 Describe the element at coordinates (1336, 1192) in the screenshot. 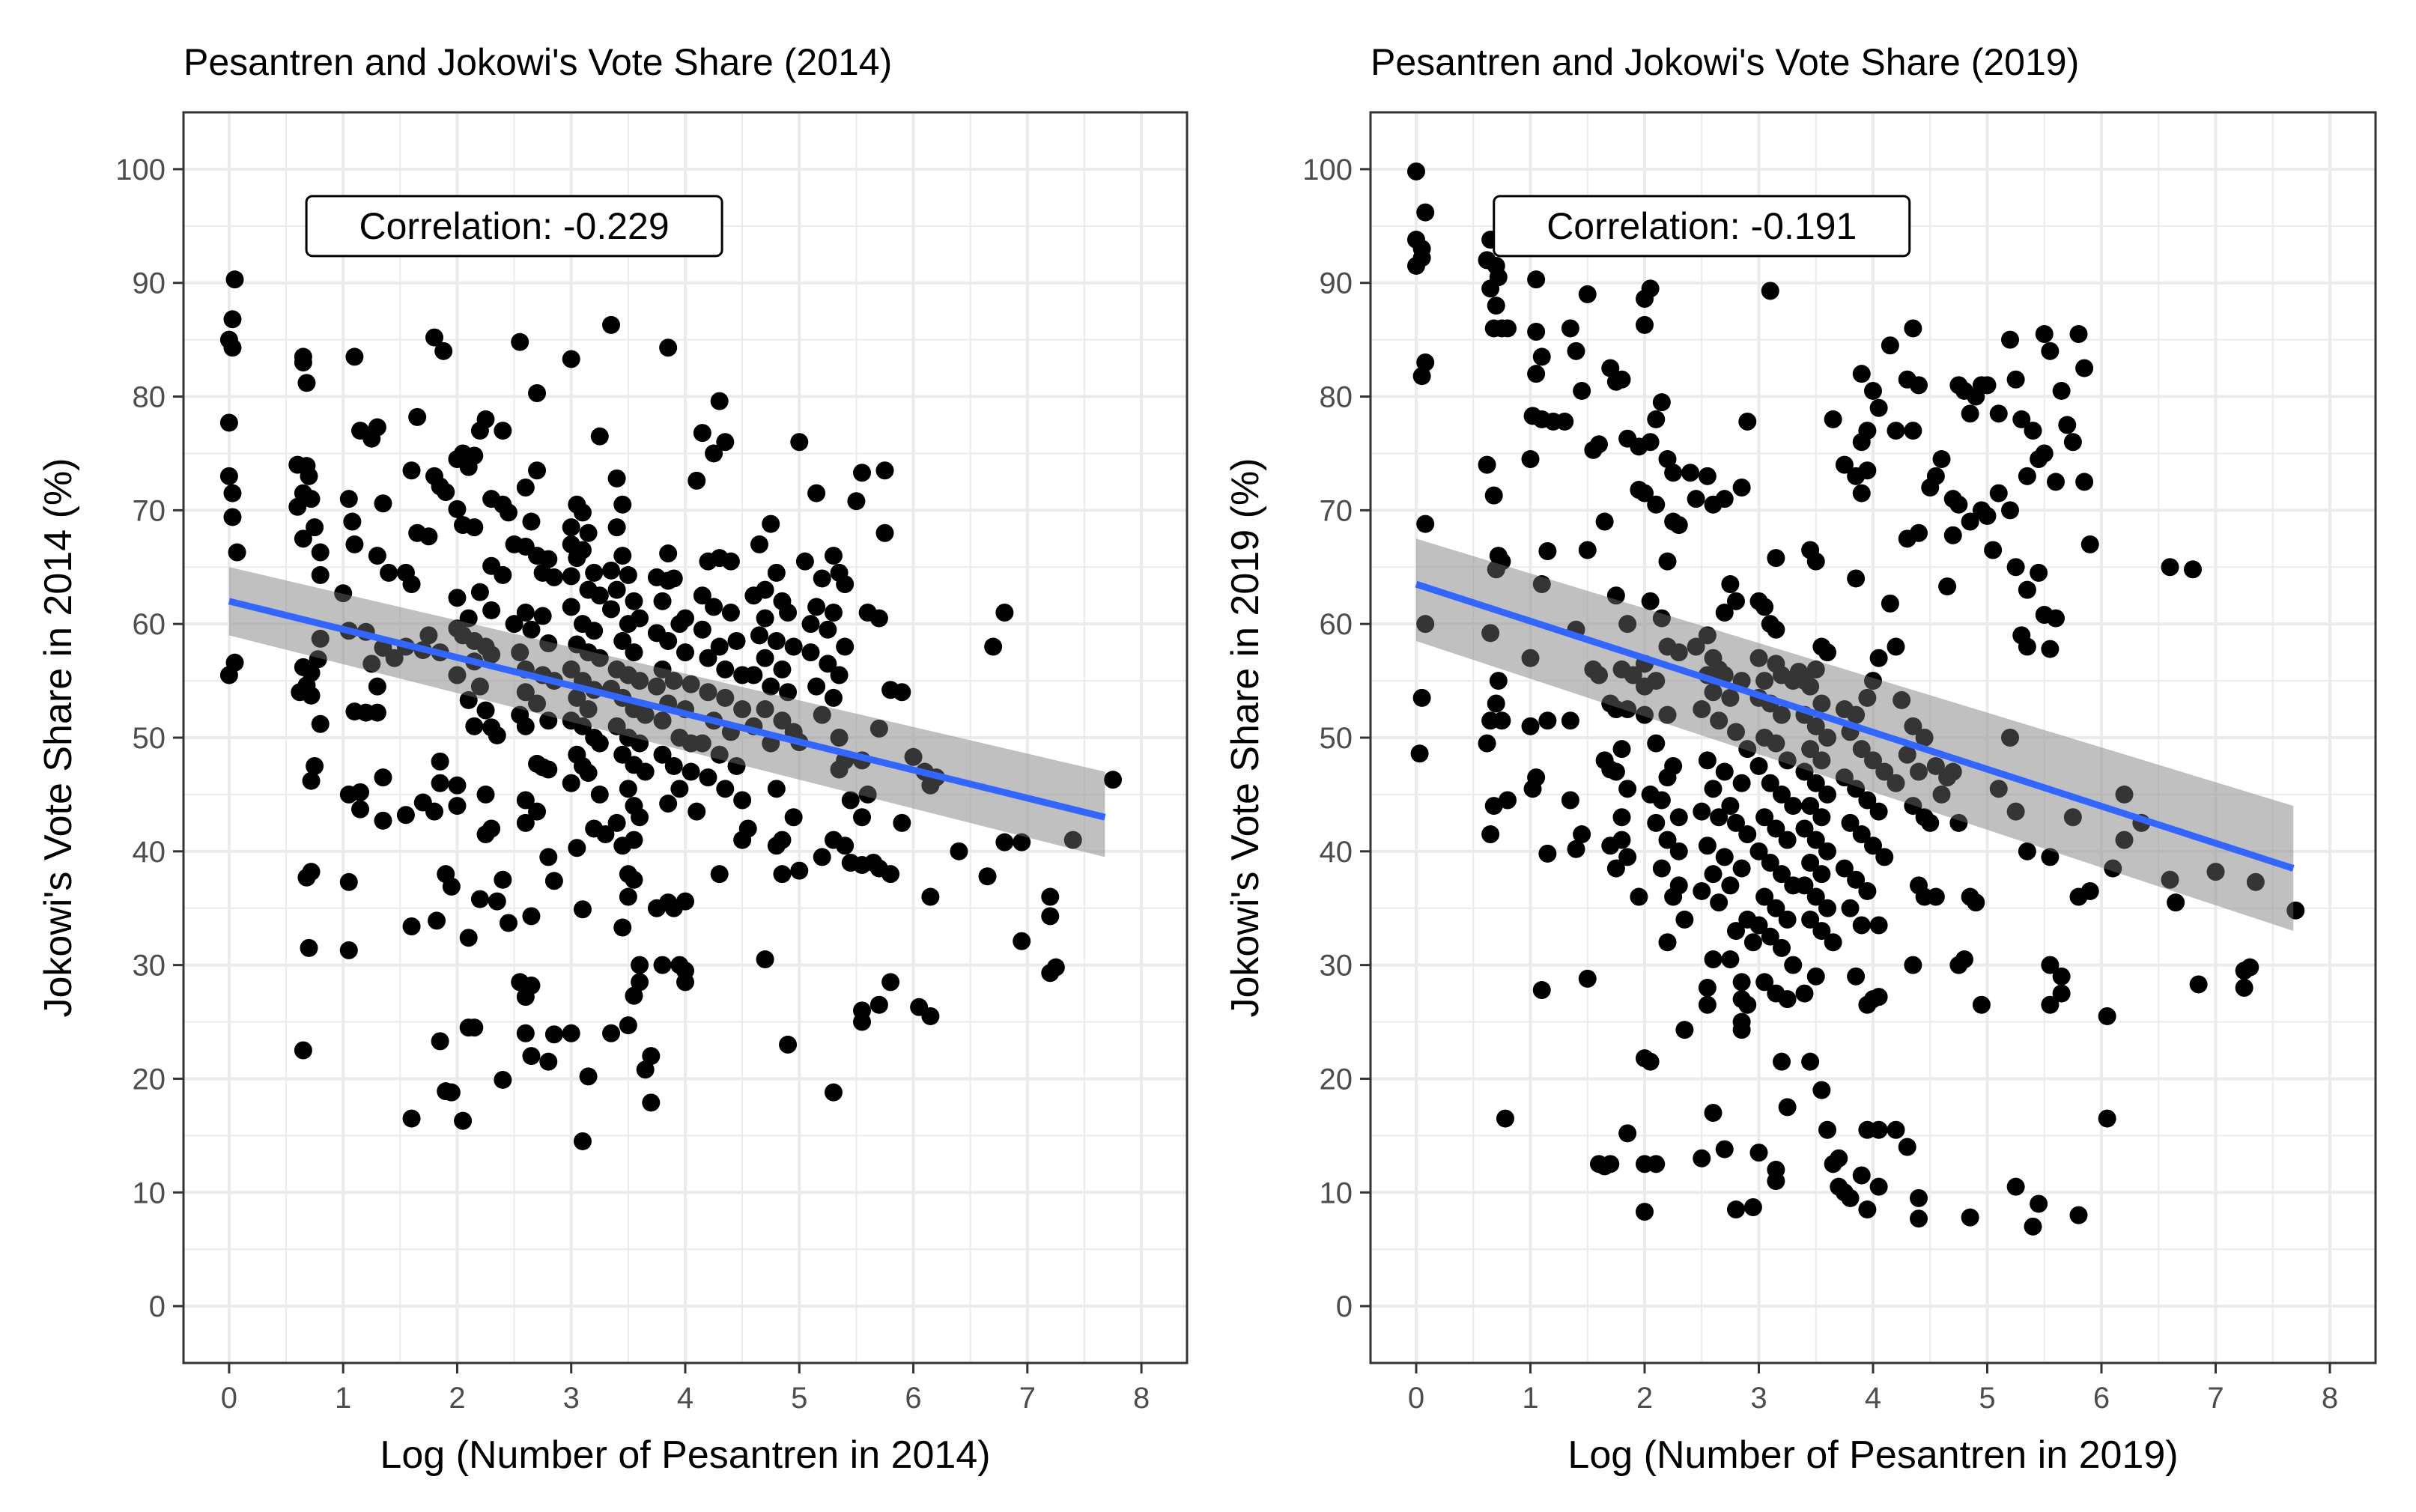

I see `y-tick-label: 10` at that location.